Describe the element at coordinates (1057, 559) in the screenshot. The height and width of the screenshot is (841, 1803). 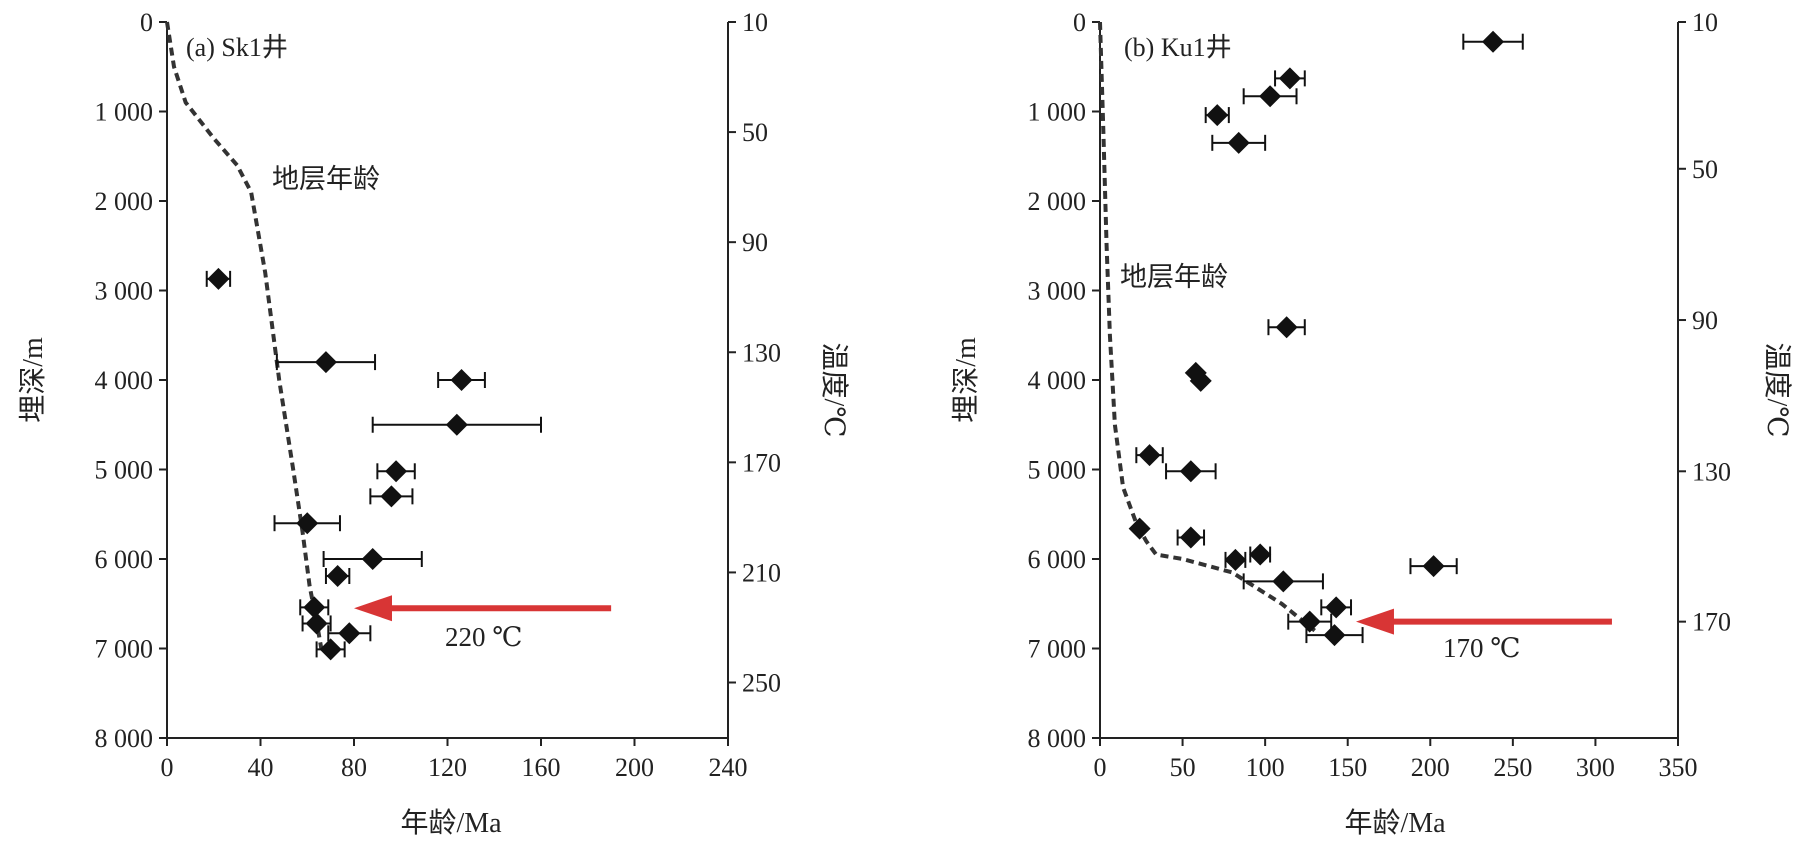
I see `panel-b-y-tick-label: 6 000` at that location.